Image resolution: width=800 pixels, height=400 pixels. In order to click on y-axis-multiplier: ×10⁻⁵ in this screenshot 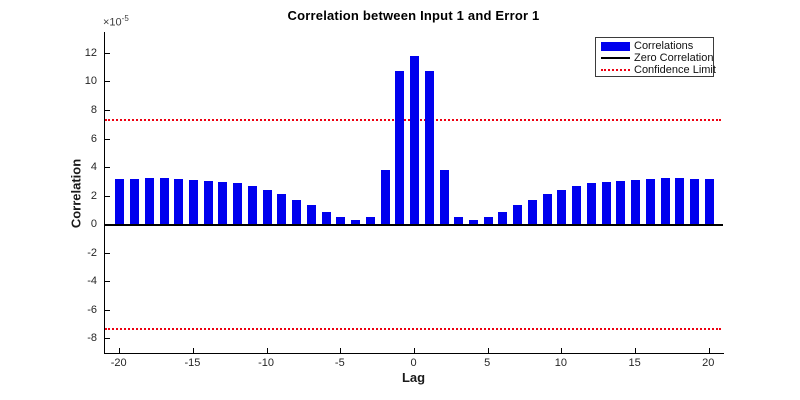, I will do `click(116, 21)`.